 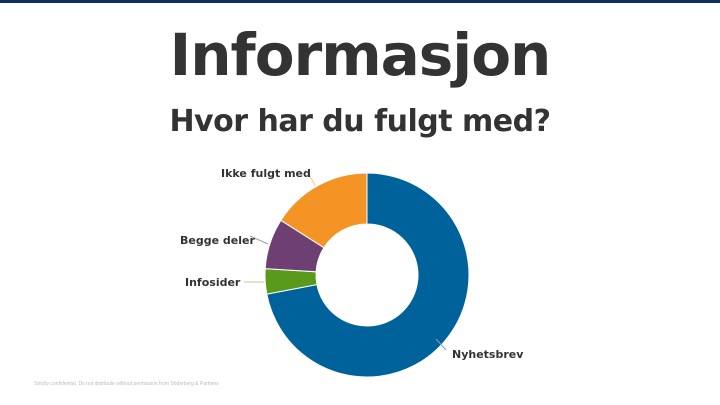 I want to click on label-infosider: Infosider, so click(x=213, y=282).